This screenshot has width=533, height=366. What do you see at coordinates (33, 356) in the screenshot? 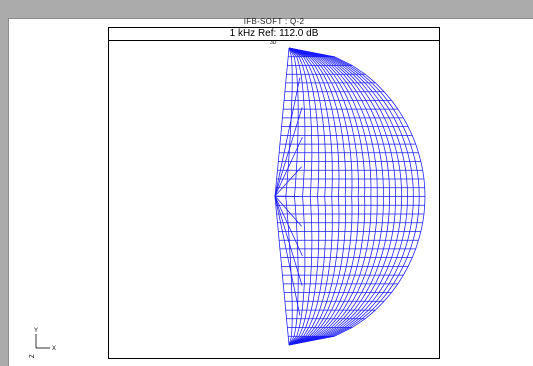
I see `z-axis-label: Z` at bounding box center [33, 356].